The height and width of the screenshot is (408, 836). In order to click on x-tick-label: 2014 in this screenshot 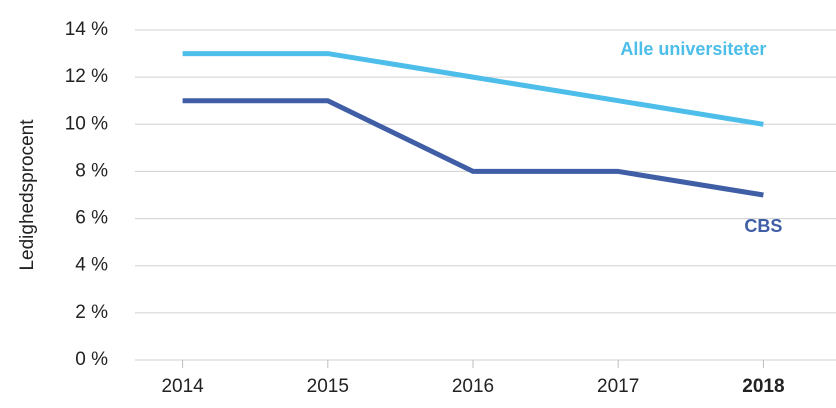, I will do `click(182, 386)`.